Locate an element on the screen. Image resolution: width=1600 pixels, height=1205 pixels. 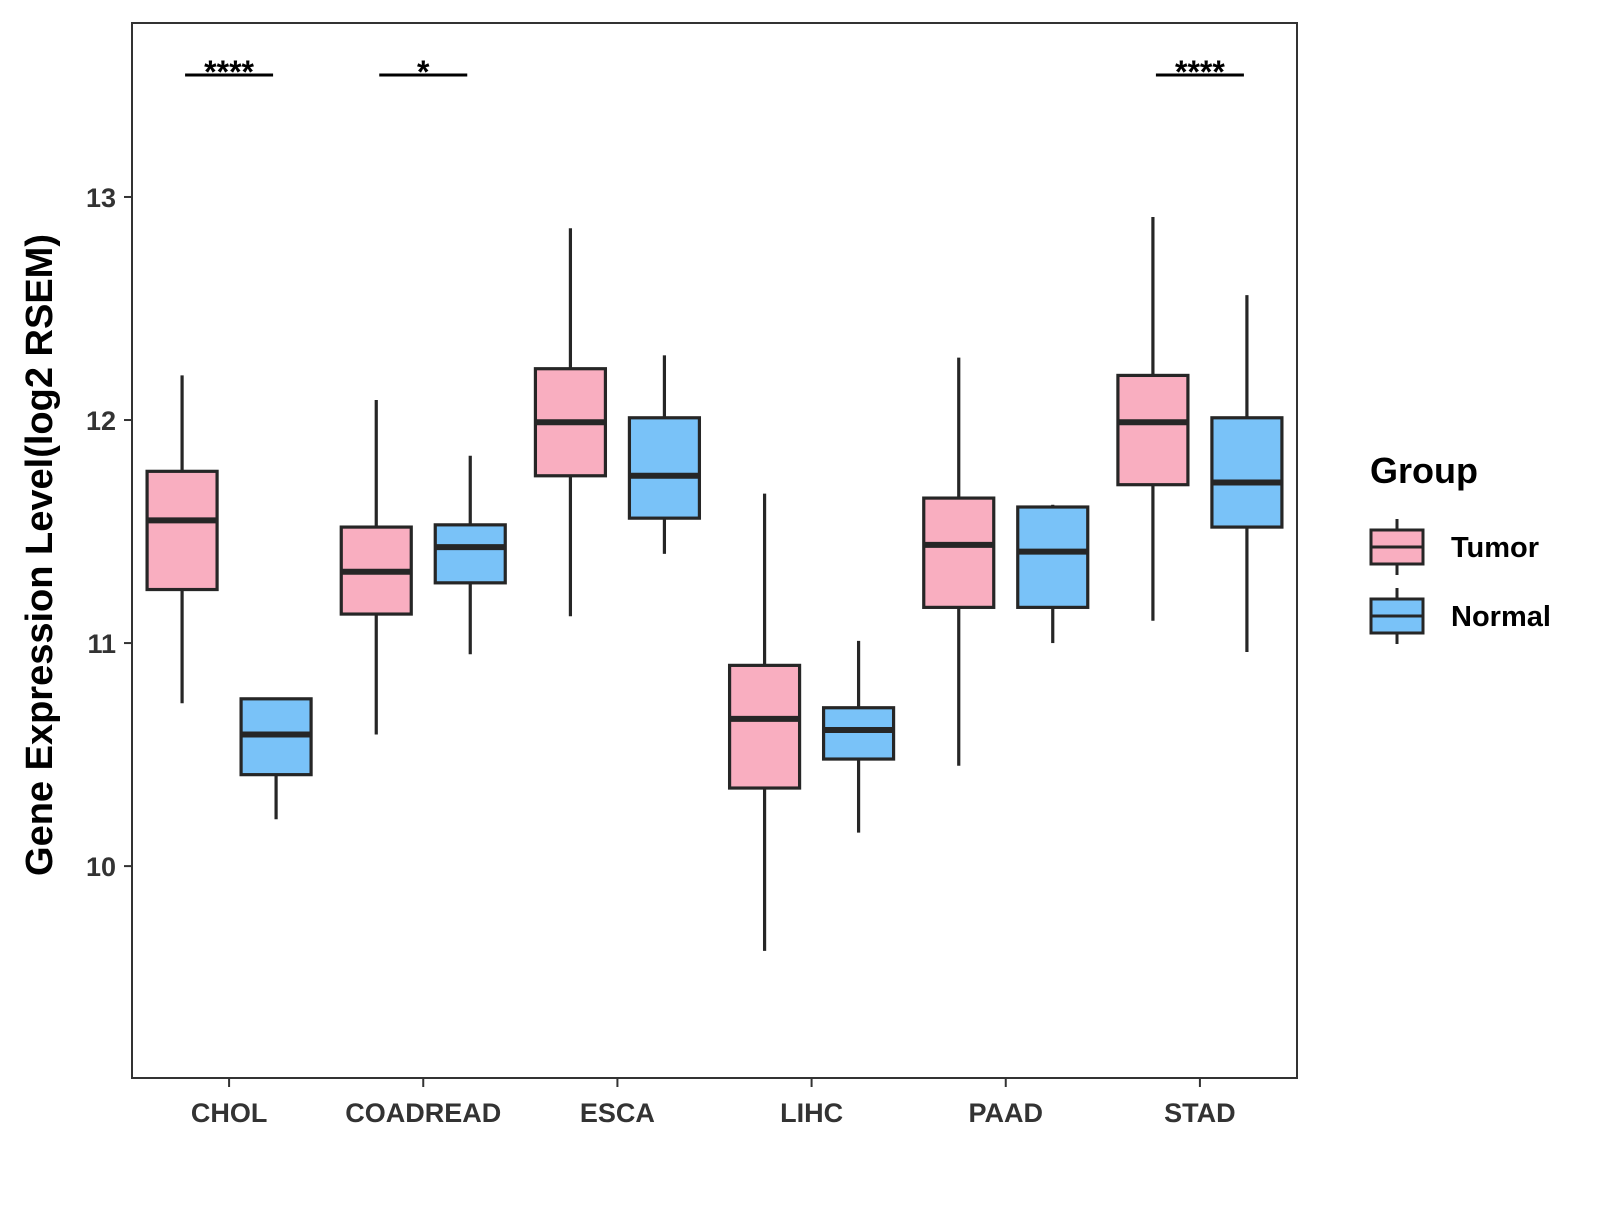
significance-label: * is located at coordinates (423, 72).